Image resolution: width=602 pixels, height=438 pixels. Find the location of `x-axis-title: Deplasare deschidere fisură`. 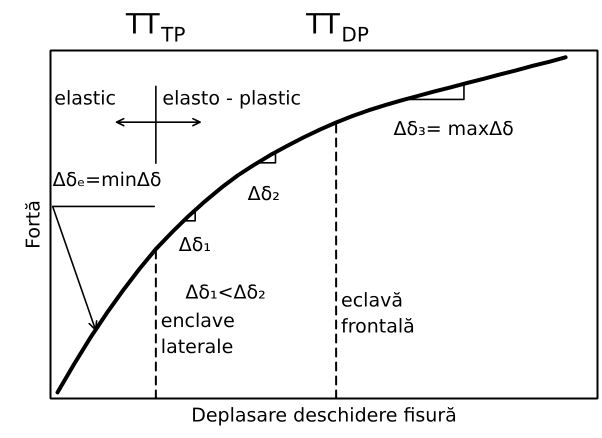

x-axis-title: Deplasare deschidere fisură is located at coordinates (324, 415).